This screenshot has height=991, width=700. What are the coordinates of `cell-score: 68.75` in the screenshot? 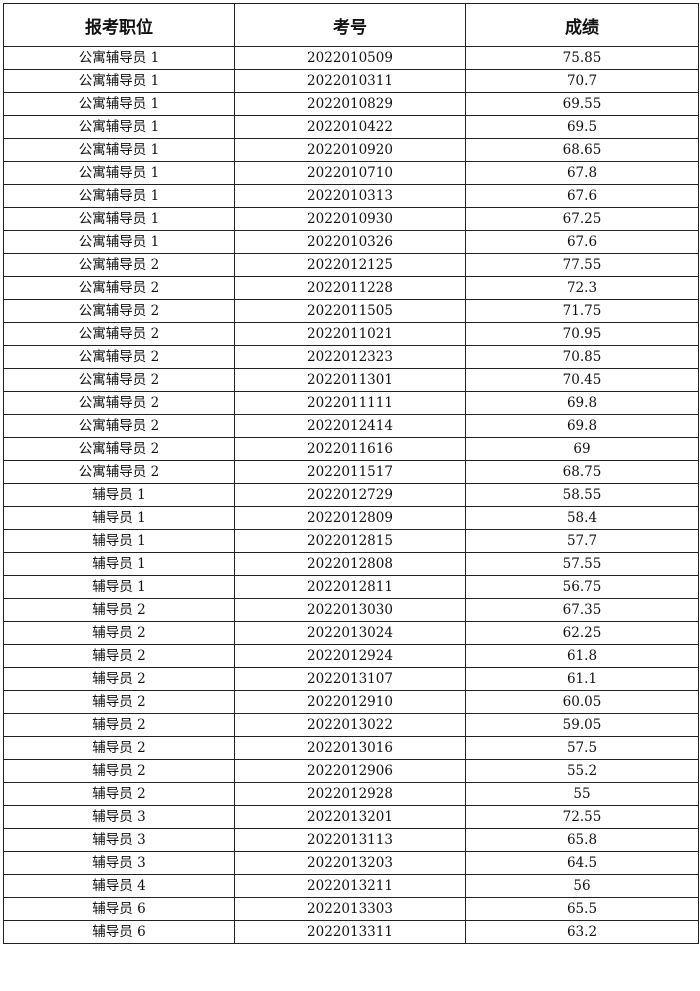 It's located at (582, 472).